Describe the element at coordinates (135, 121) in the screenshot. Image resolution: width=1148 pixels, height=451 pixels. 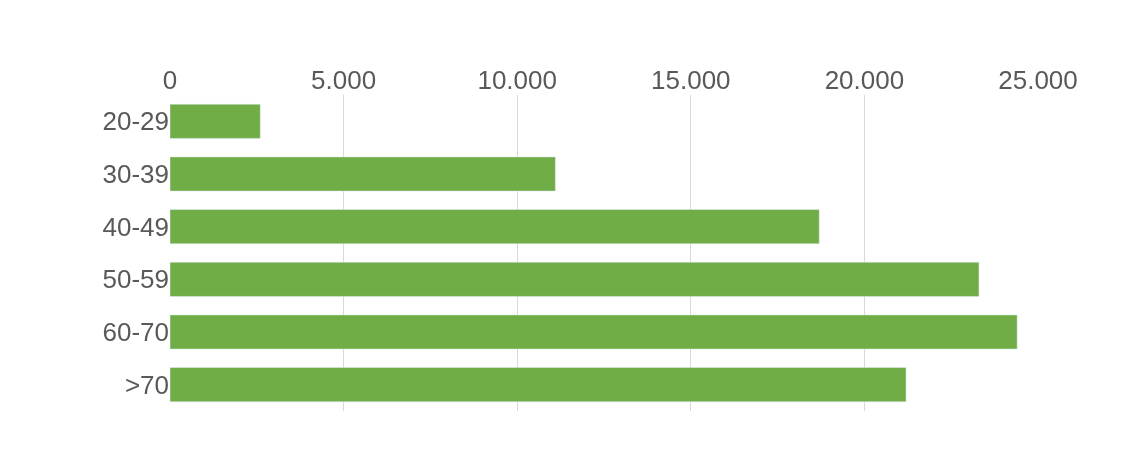
I see `y-tick-label: 20-29` at that location.